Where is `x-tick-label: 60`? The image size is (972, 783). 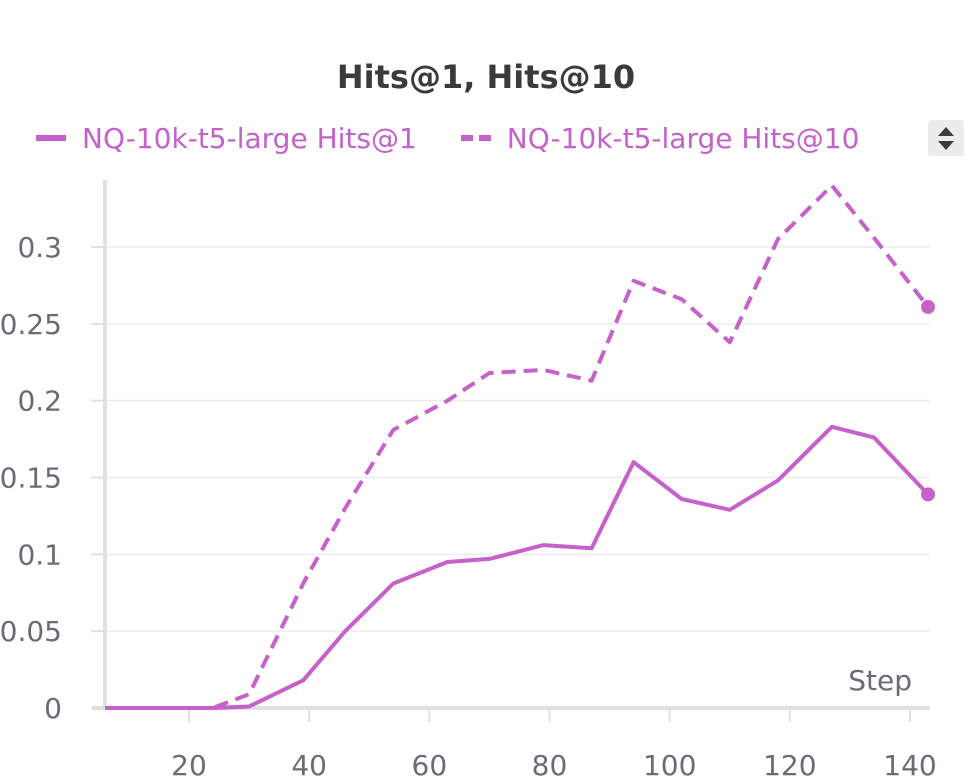
x-tick-label: 60 is located at coordinates (430, 765).